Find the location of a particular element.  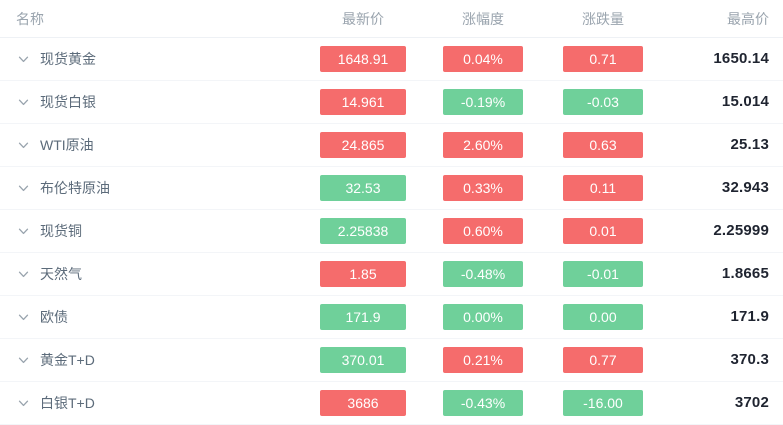

high-price-value: 370.3 is located at coordinates (749, 359).